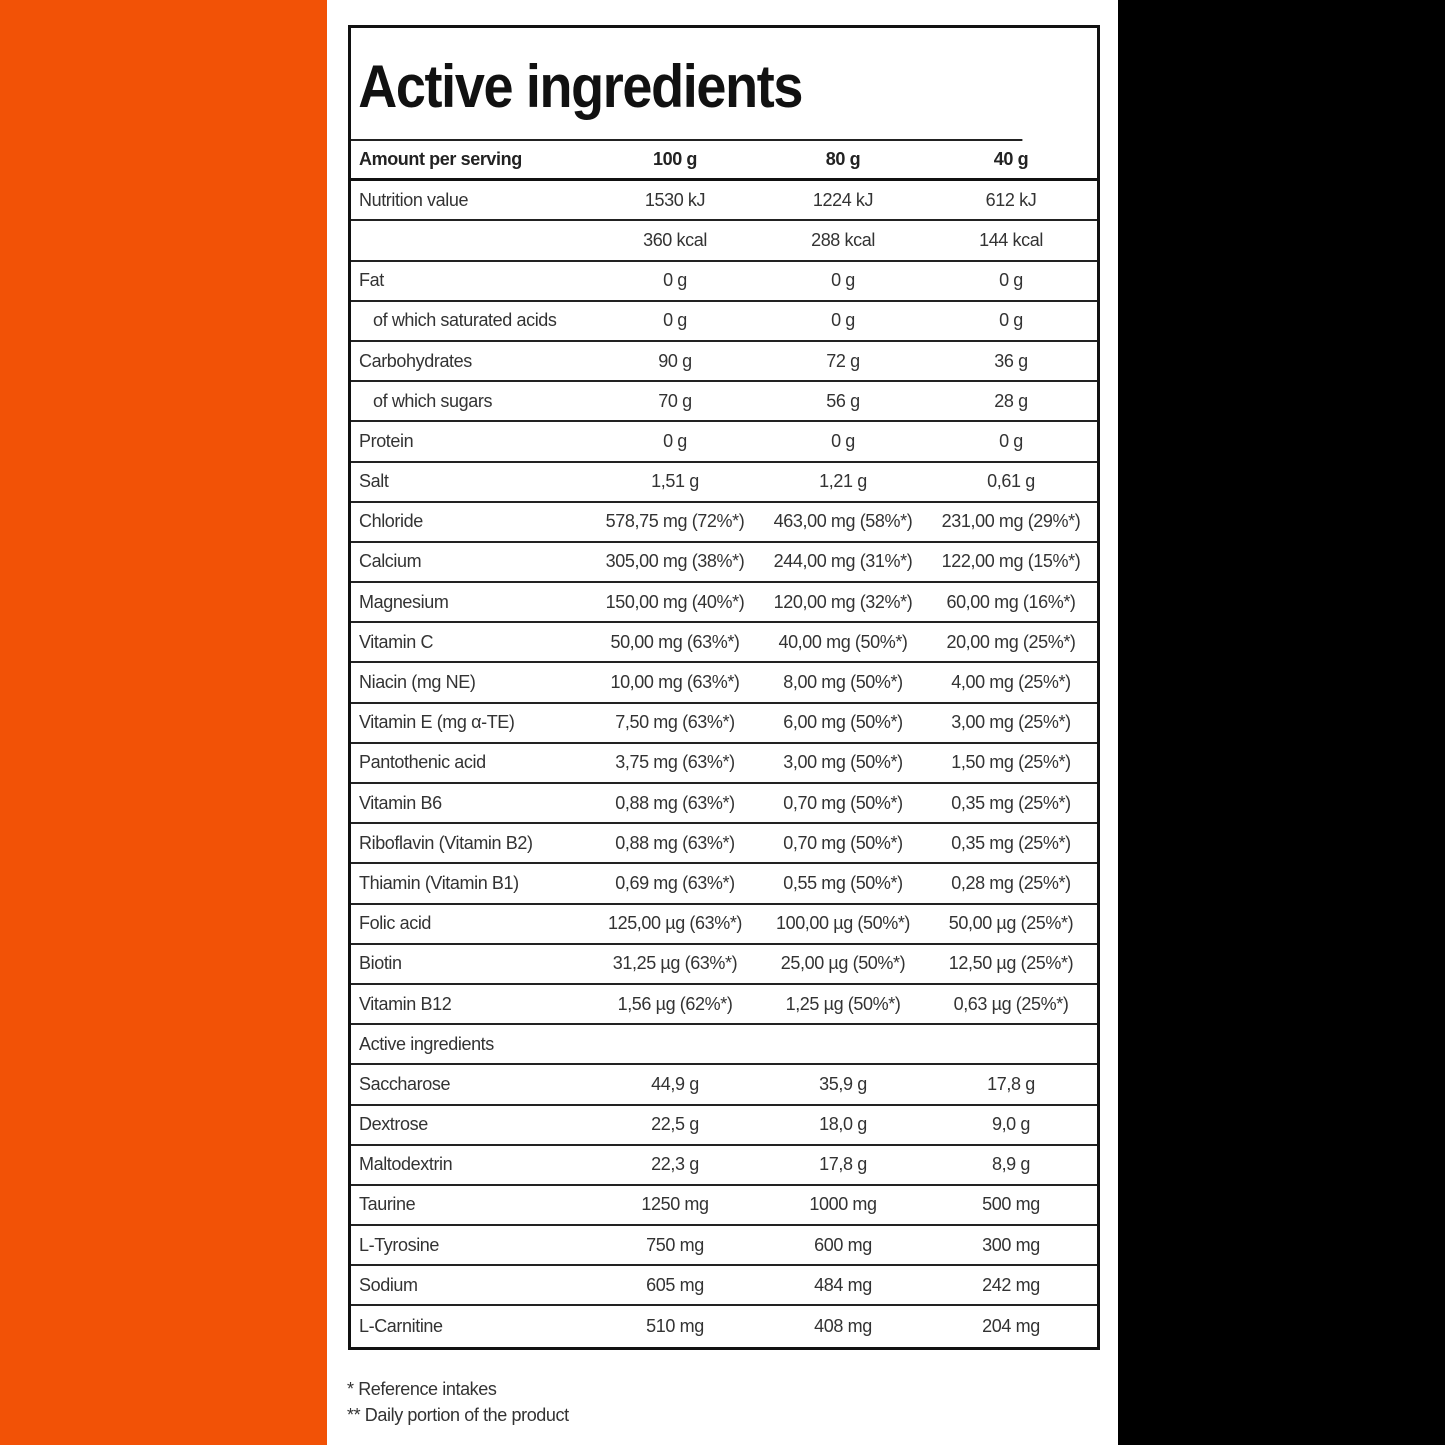 The image size is (1445, 1445). I want to click on row-label: Protein, so click(386, 440).